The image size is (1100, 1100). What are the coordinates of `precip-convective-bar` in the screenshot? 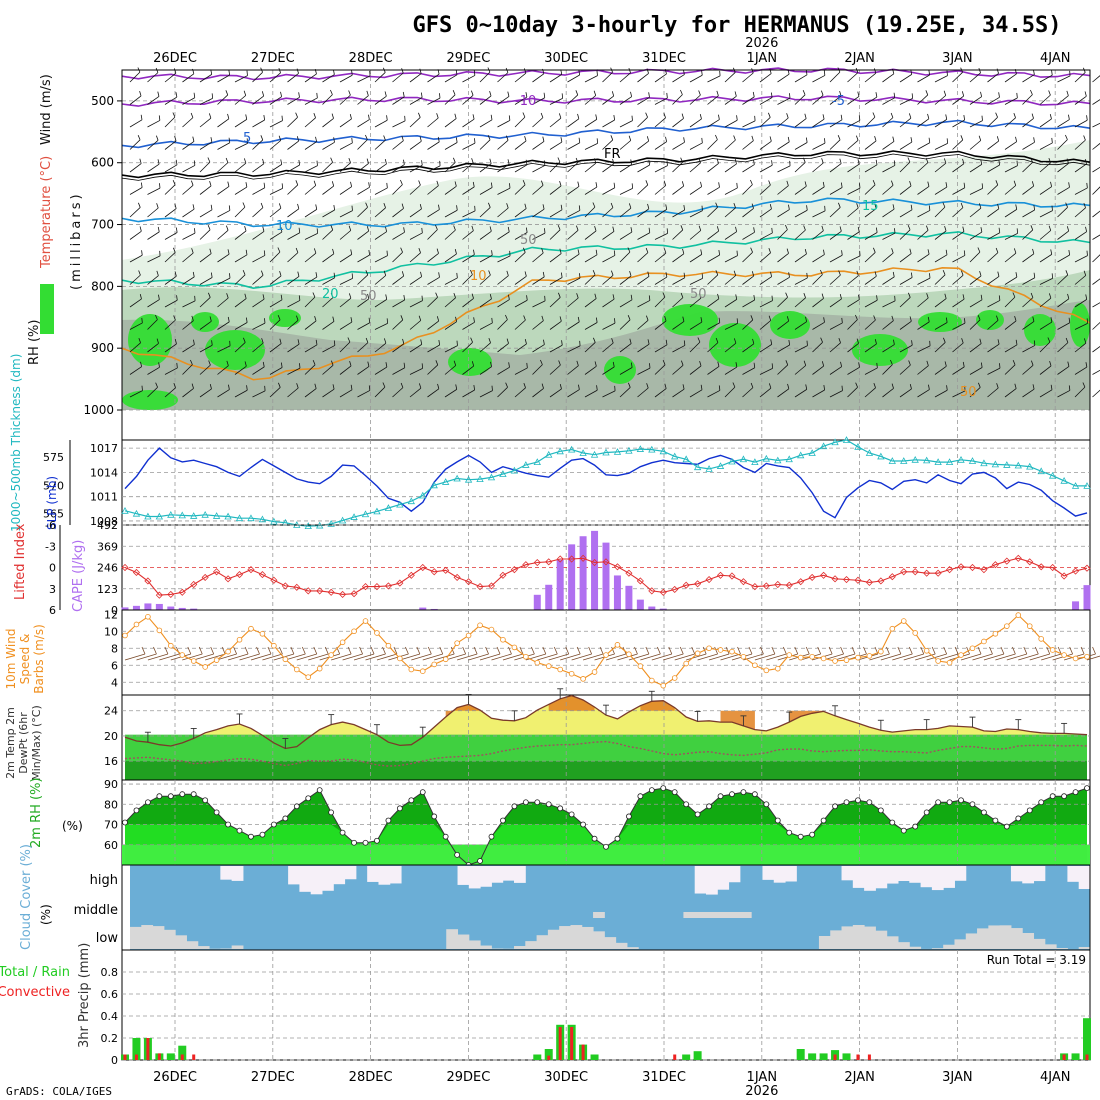 It's located at (159, 1056).